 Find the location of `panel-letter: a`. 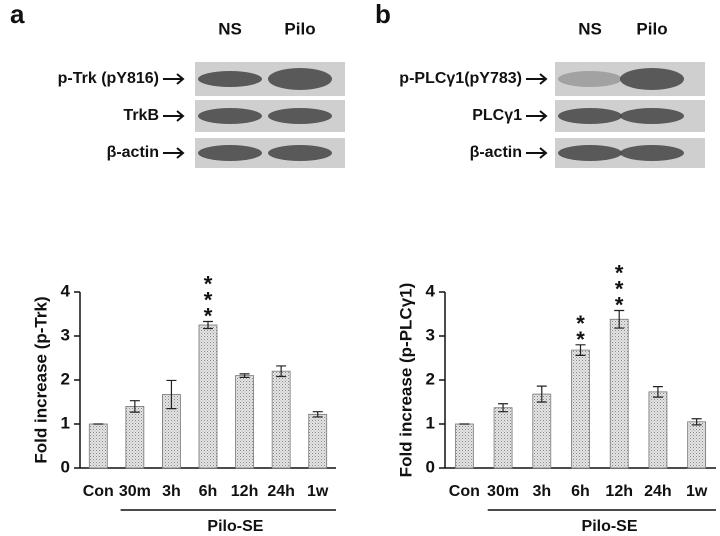

panel-letter: a is located at coordinates (17, 14).